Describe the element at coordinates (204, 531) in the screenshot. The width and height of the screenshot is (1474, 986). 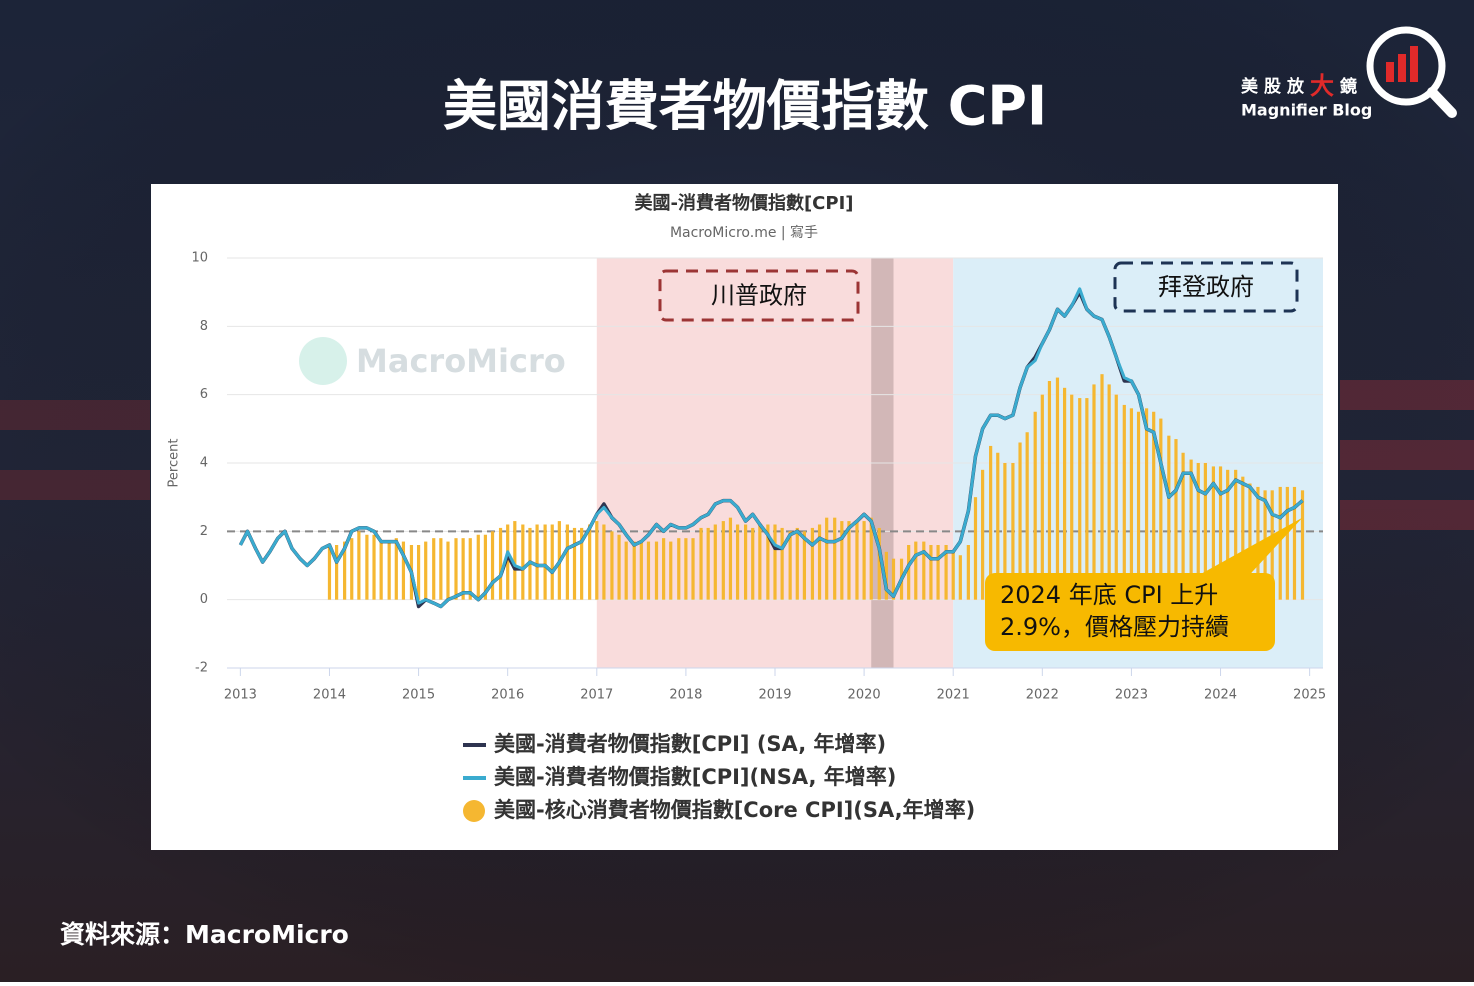
I see `y-tick-label: 2` at that location.